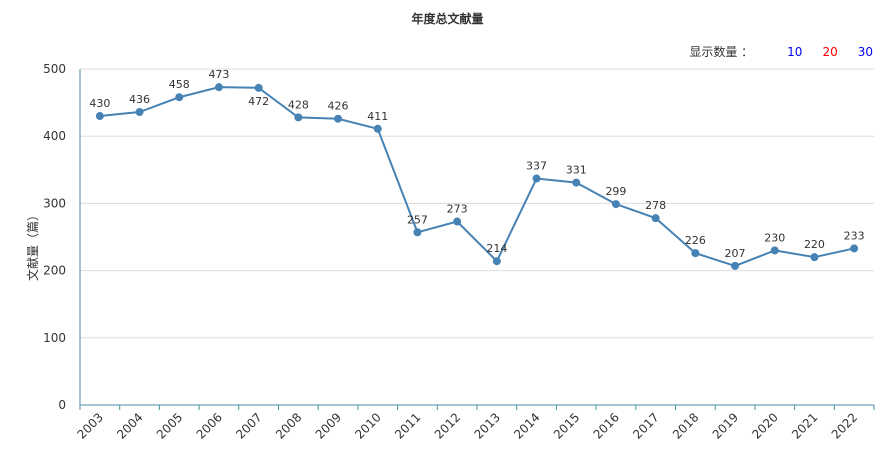 The height and width of the screenshot is (462, 895). What do you see at coordinates (865, 51) in the screenshot?
I see `count-option-30: 30` at bounding box center [865, 51].